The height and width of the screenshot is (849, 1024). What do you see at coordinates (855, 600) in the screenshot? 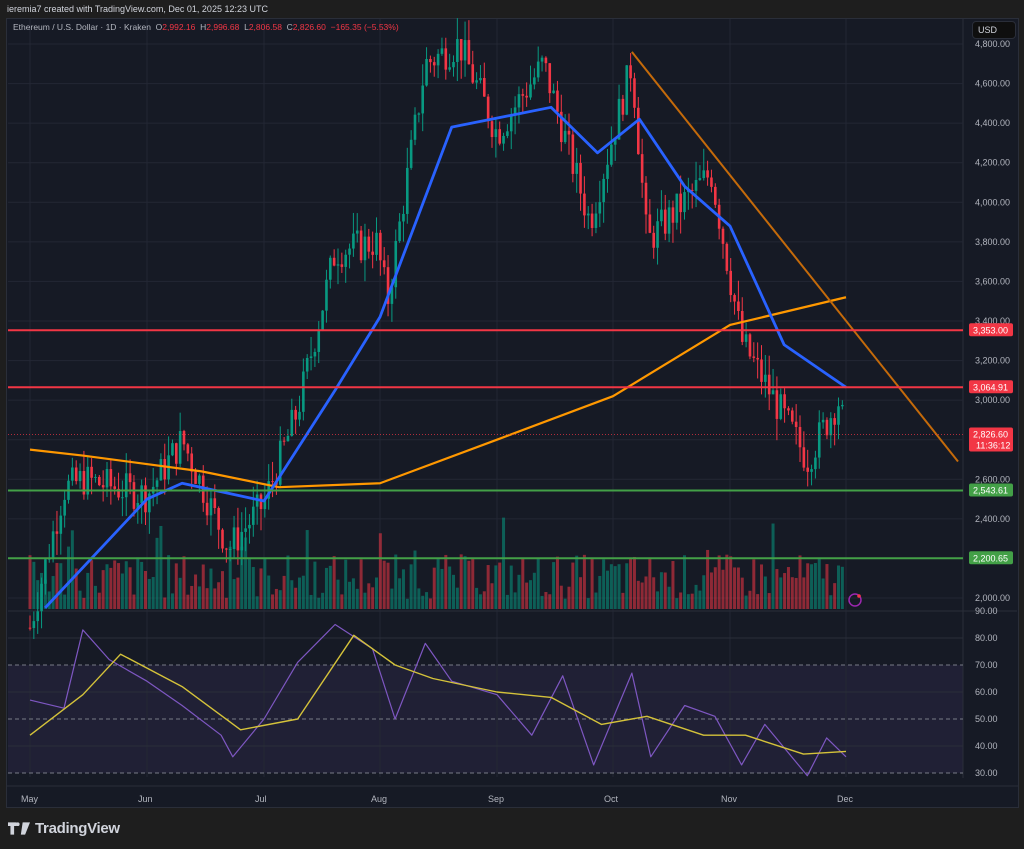
I see `replay-alert-icon` at bounding box center [855, 600].